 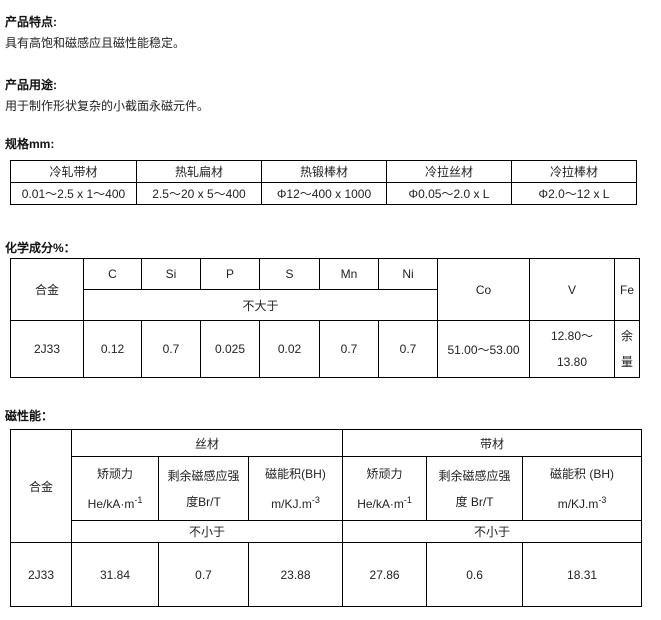 I want to click on element-header: C, so click(x=112, y=274).